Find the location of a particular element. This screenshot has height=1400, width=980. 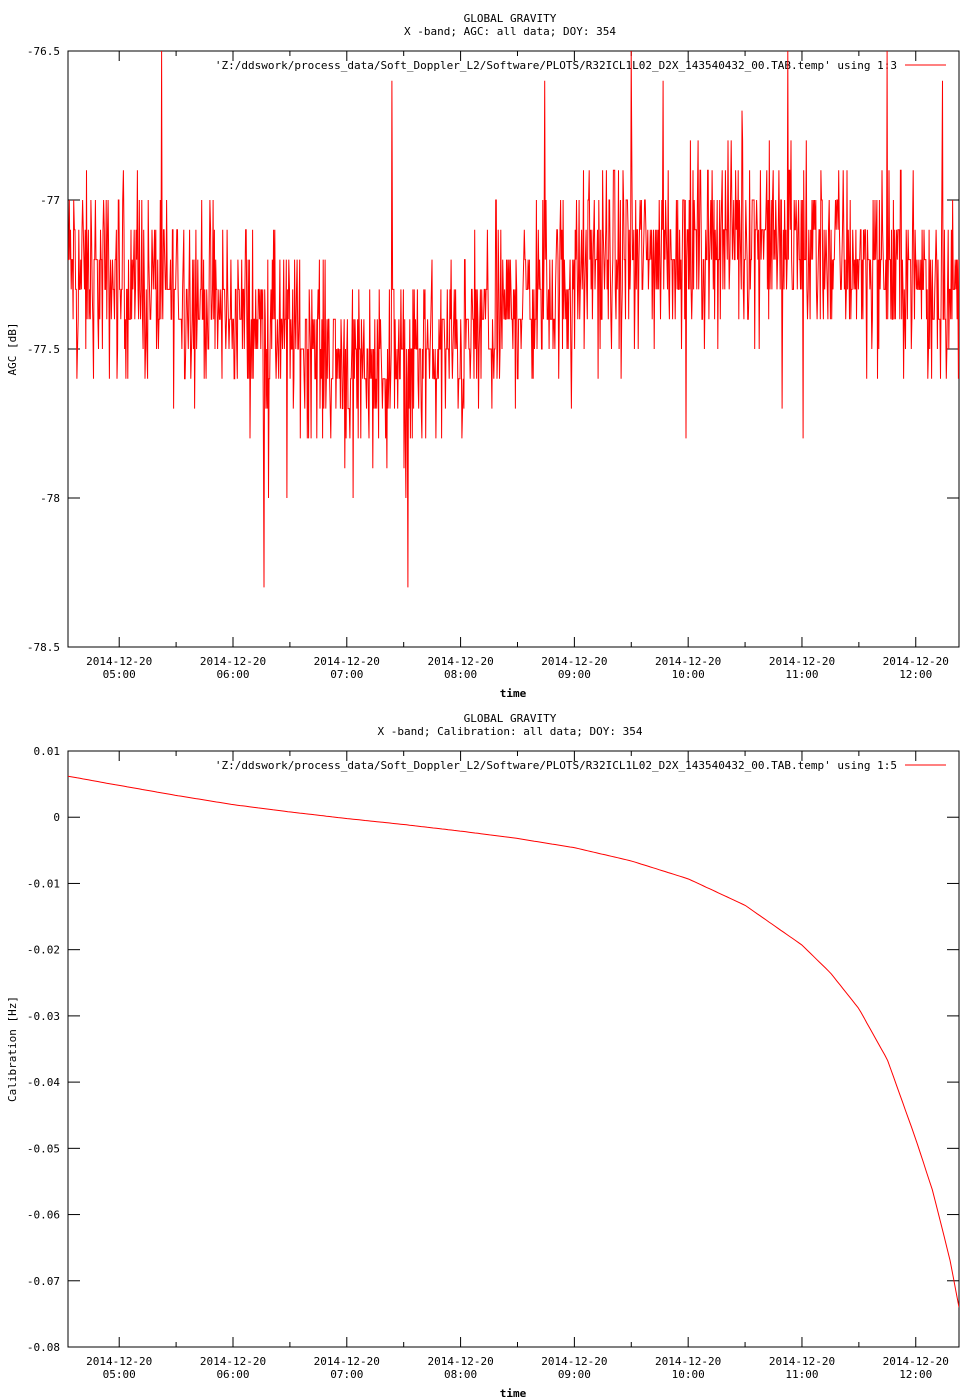

y-tick-label: -0.04 is located at coordinates (43, 1082).